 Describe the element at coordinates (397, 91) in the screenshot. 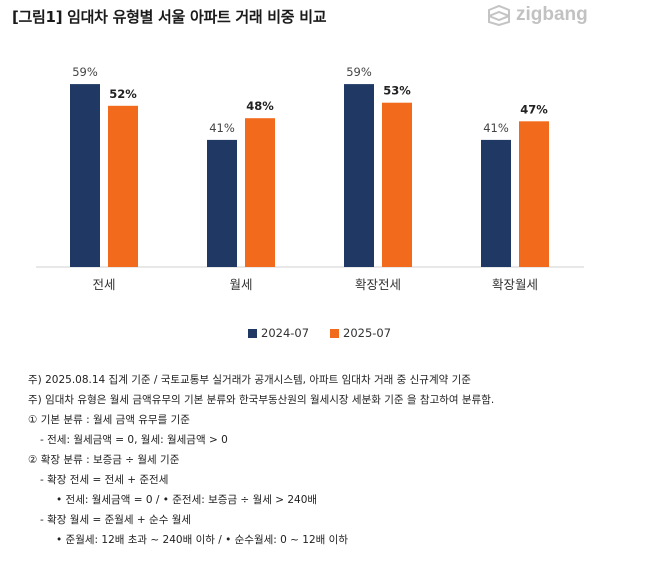

I see `data-label: 53%` at that location.